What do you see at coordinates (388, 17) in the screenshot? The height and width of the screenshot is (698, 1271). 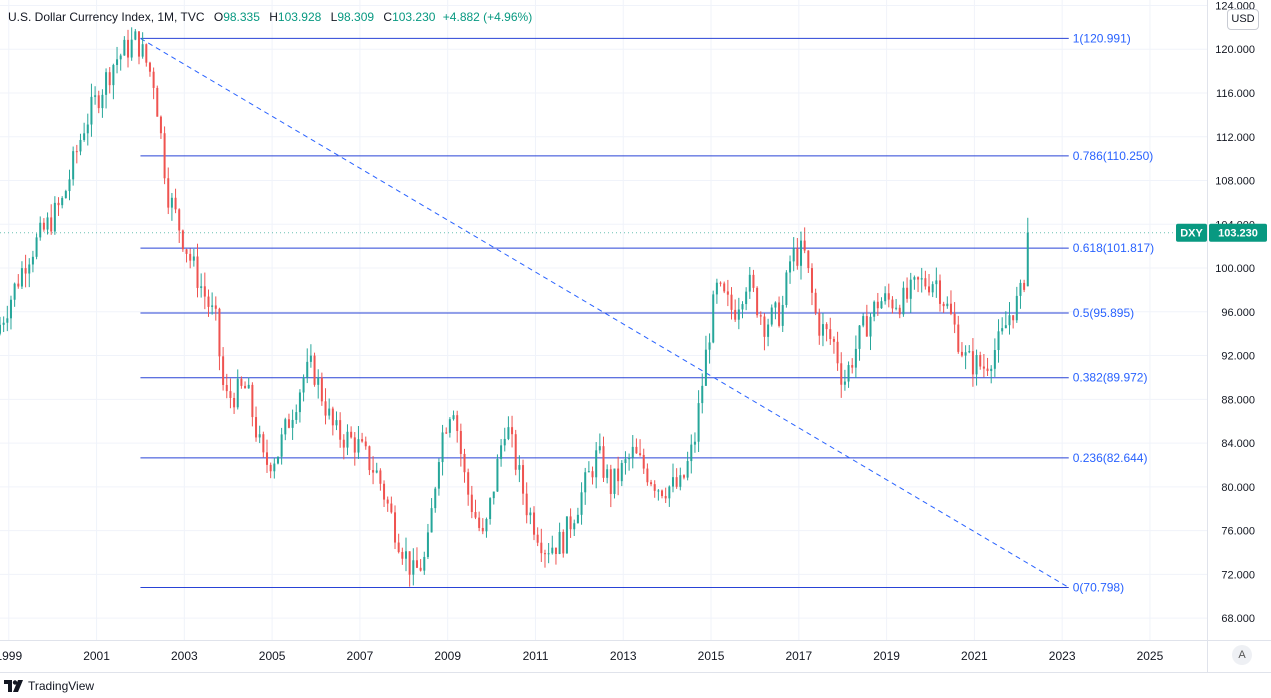 I see `close-label: C` at bounding box center [388, 17].